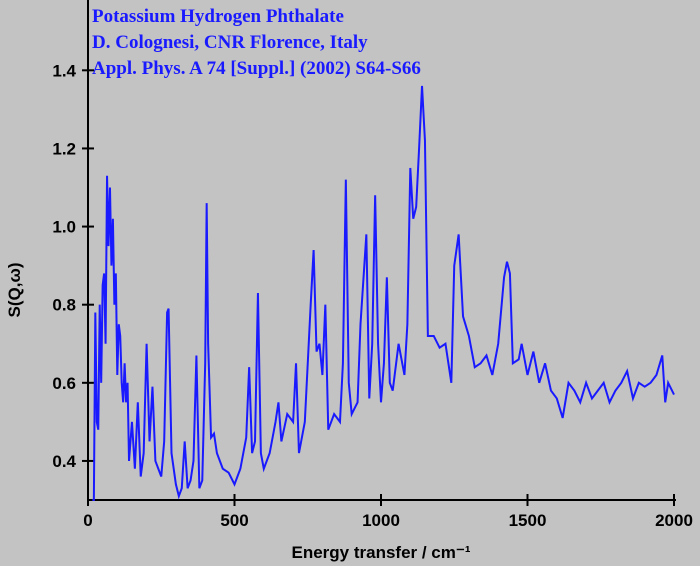 The height and width of the screenshot is (566, 700). Describe the element at coordinates (64, 305) in the screenshot. I see `y-tick-label: 0.8` at that location.